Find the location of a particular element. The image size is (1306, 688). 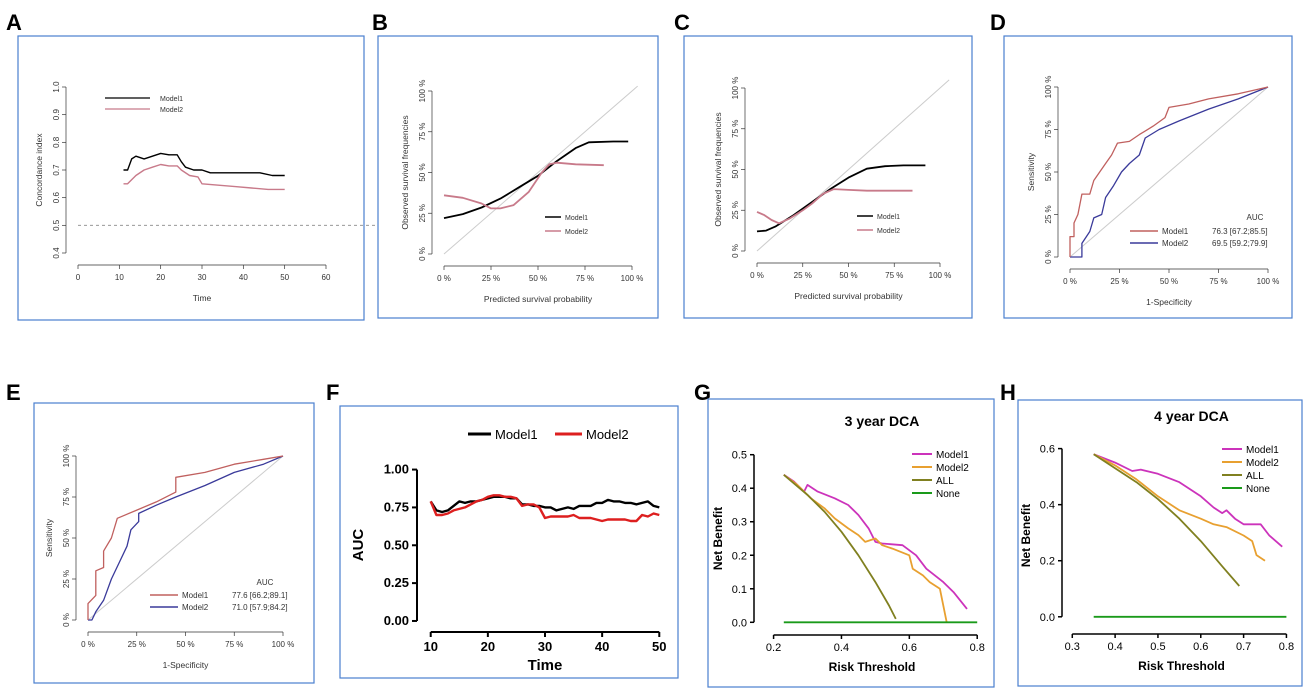

y-tick-label: 0.25 is located at coordinates (396, 582).